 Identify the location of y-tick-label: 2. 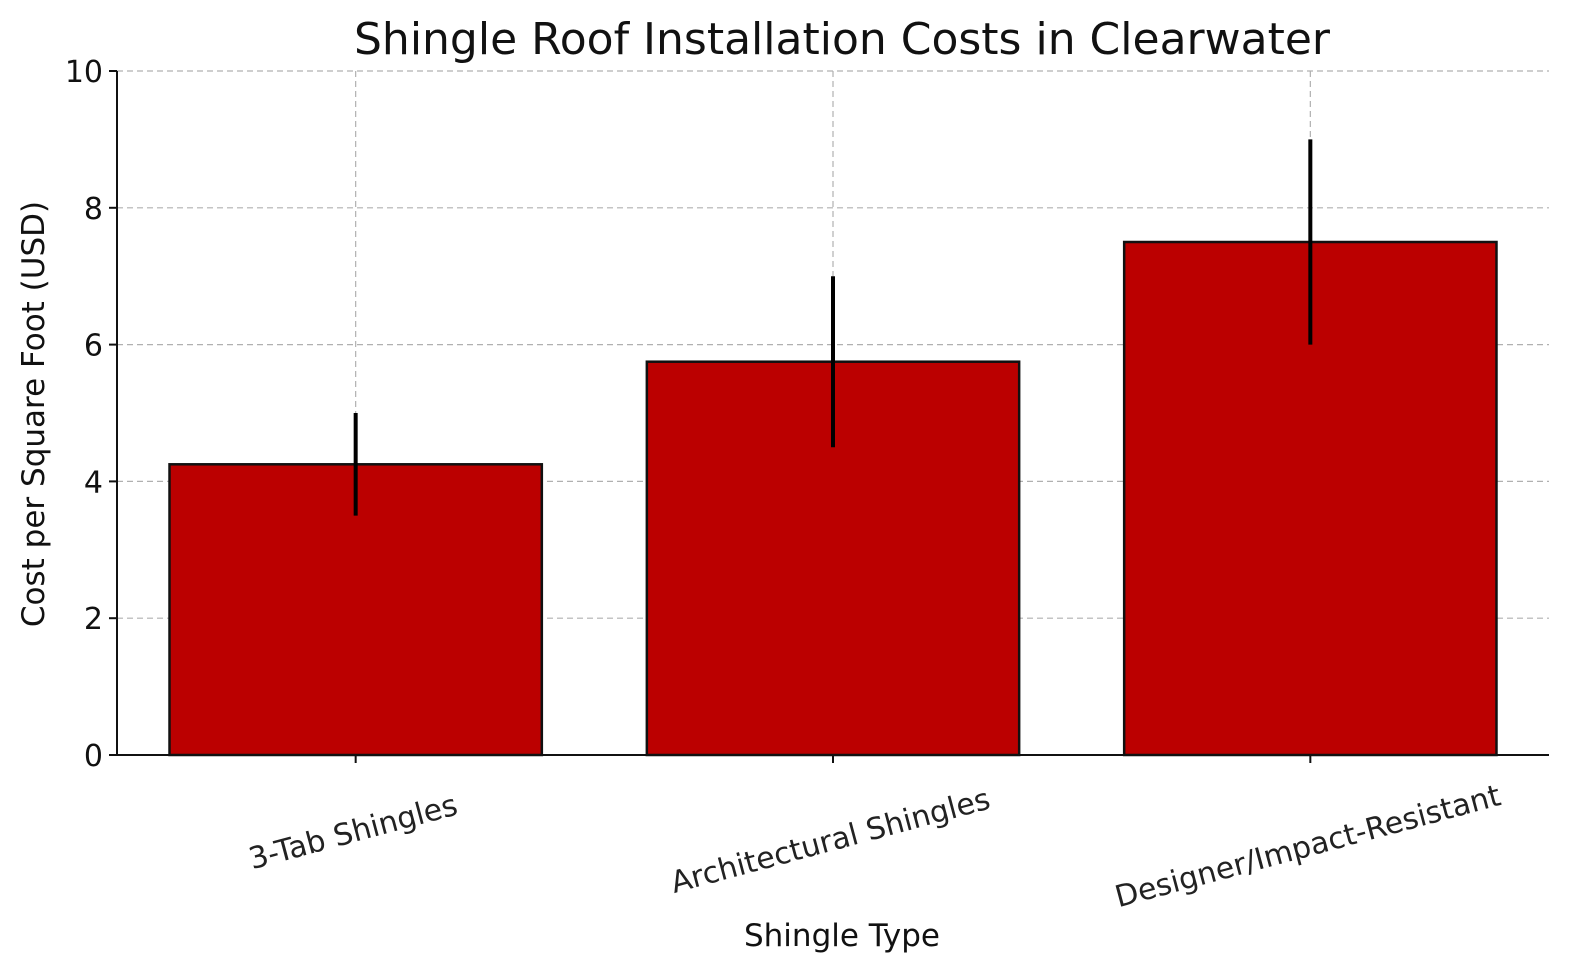
(93, 619).